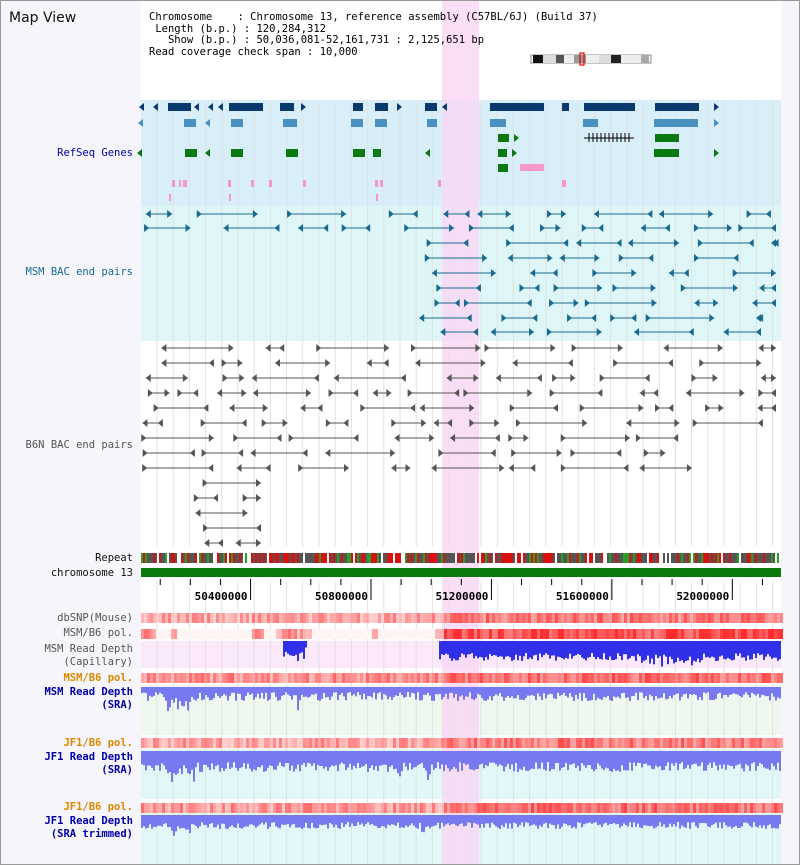 The width and height of the screenshot is (800, 865). Describe the element at coordinates (79, 272) in the screenshot. I see `track-label-msm-bac: MSM BAC end pairs` at that location.